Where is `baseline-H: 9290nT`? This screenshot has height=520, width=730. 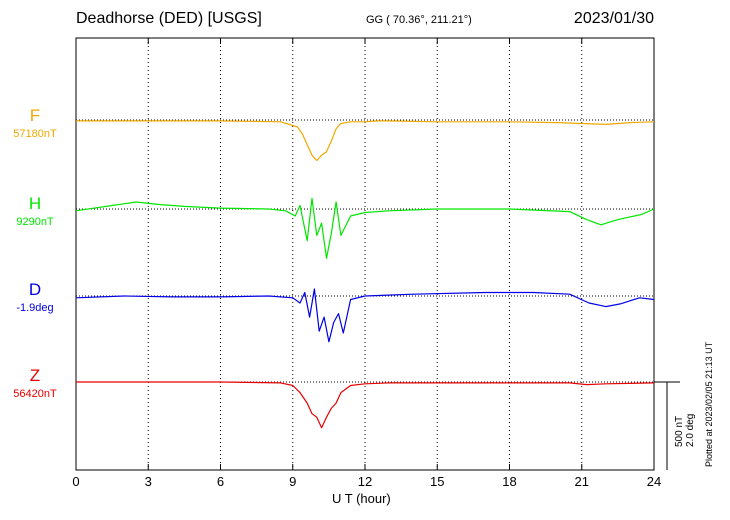 baseline-H: 9290nT is located at coordinates (35, 222).